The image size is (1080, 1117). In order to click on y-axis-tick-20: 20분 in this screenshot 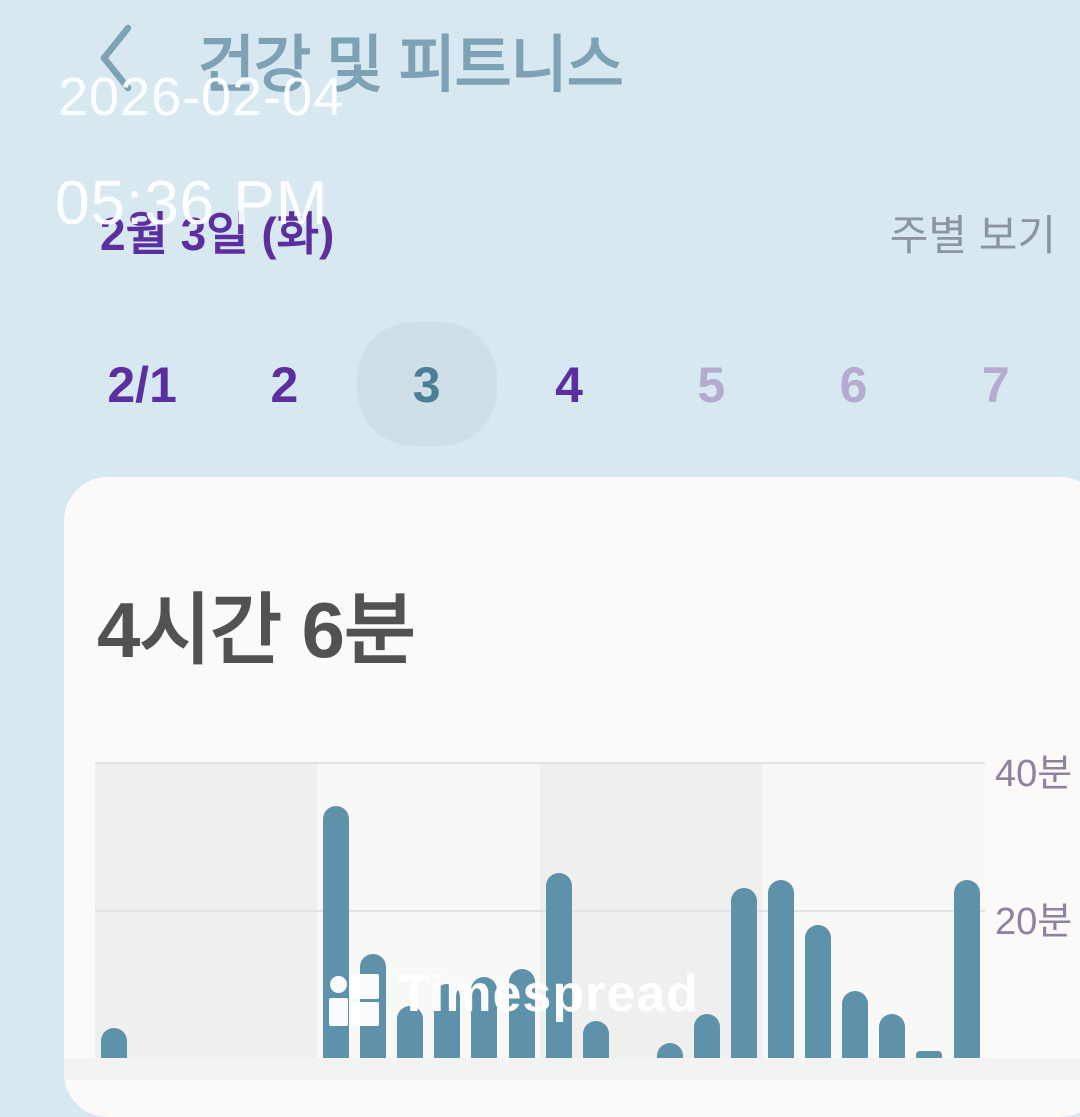, I will do `click(1034, 922)`.